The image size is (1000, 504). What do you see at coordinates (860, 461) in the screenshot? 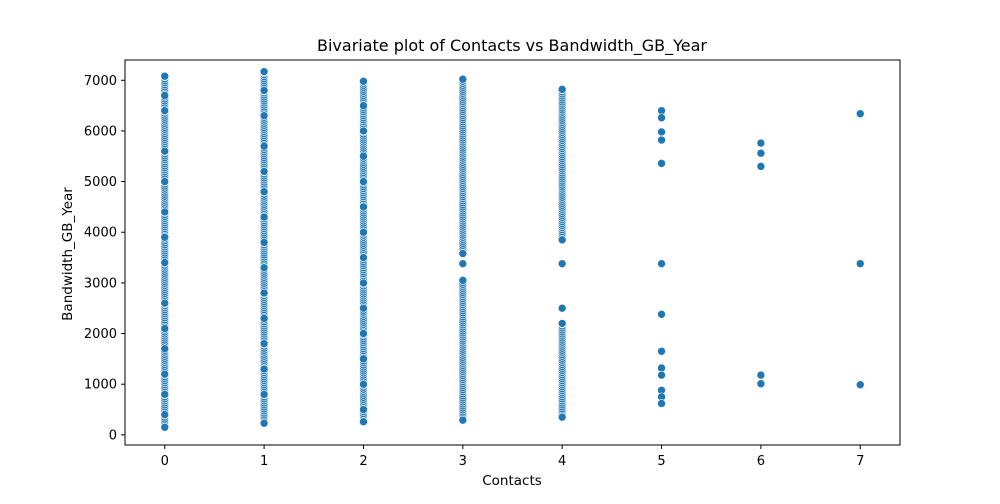
I see `x-tick-label: 7` at bounding box center [860, 461].